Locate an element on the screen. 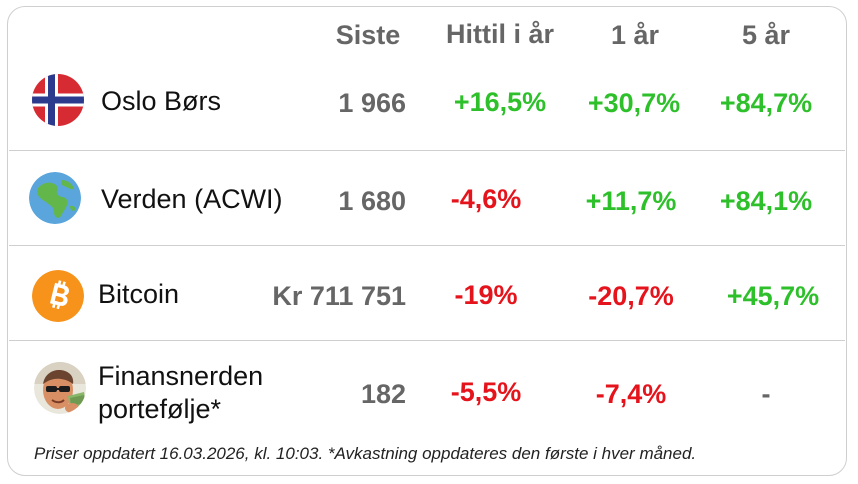  row-5y-bitcoin: +45,7% is located at coordinates (773, 296).